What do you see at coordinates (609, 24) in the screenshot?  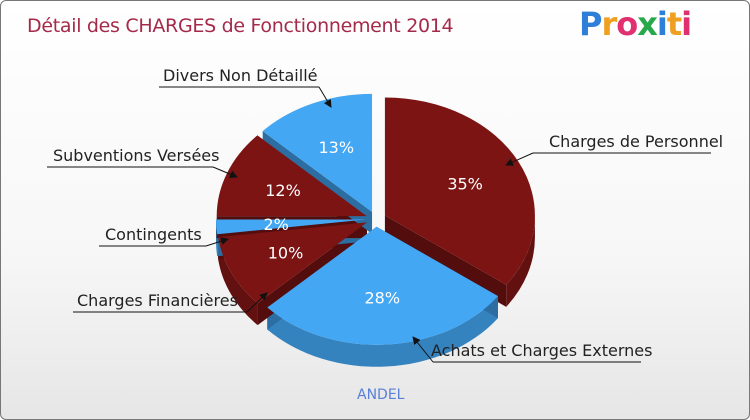 I see `logo-letter: r` at bounding box center [609, 24].